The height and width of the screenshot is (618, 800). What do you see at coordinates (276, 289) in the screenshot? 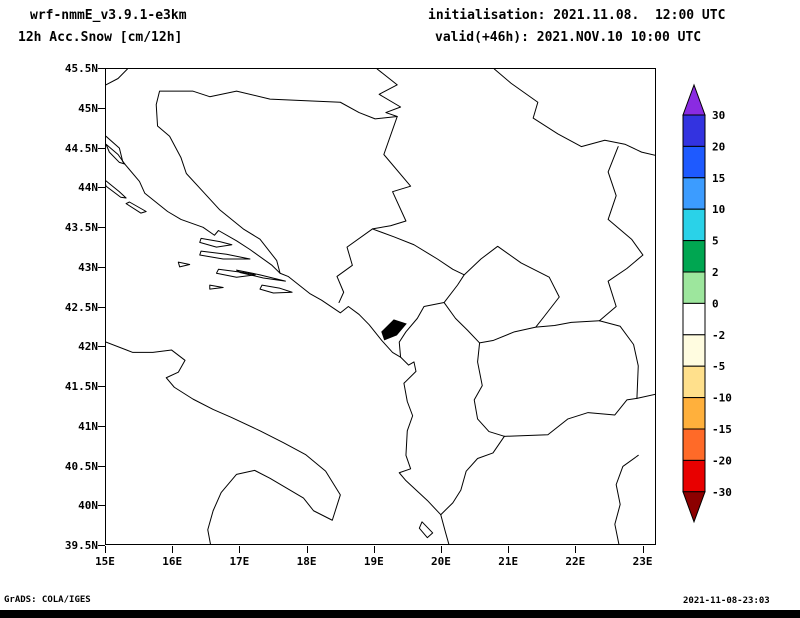
I see `island-mljet` at bounding box center [276, 289].